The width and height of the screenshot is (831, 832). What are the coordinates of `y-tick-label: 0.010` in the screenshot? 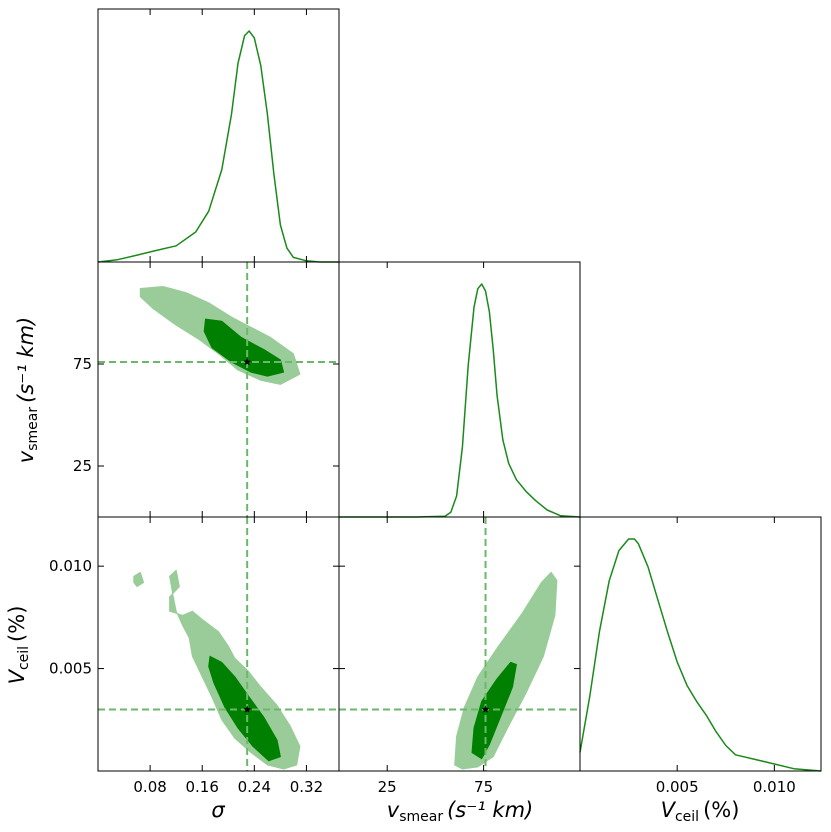 It's located at (70, 566).